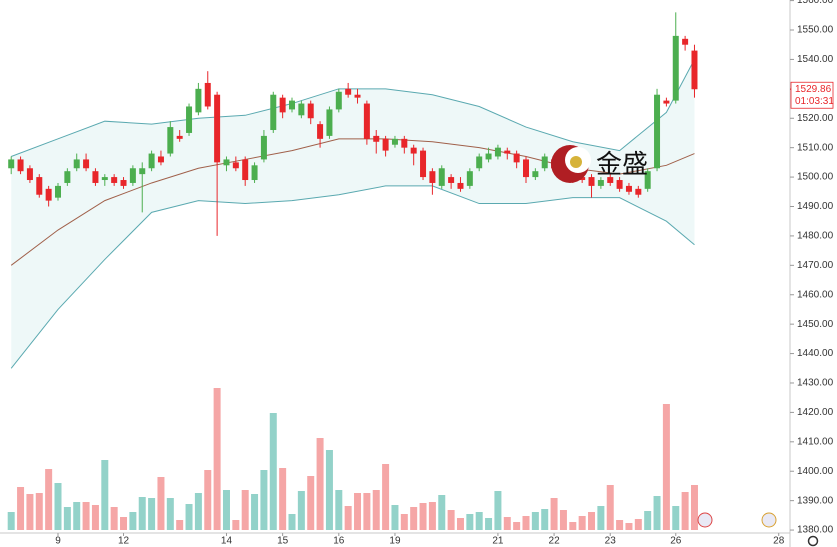  What do you see at coordinates (353, 108) in the screenshot?
I see `band-upper` at bounding box center [353, 108].